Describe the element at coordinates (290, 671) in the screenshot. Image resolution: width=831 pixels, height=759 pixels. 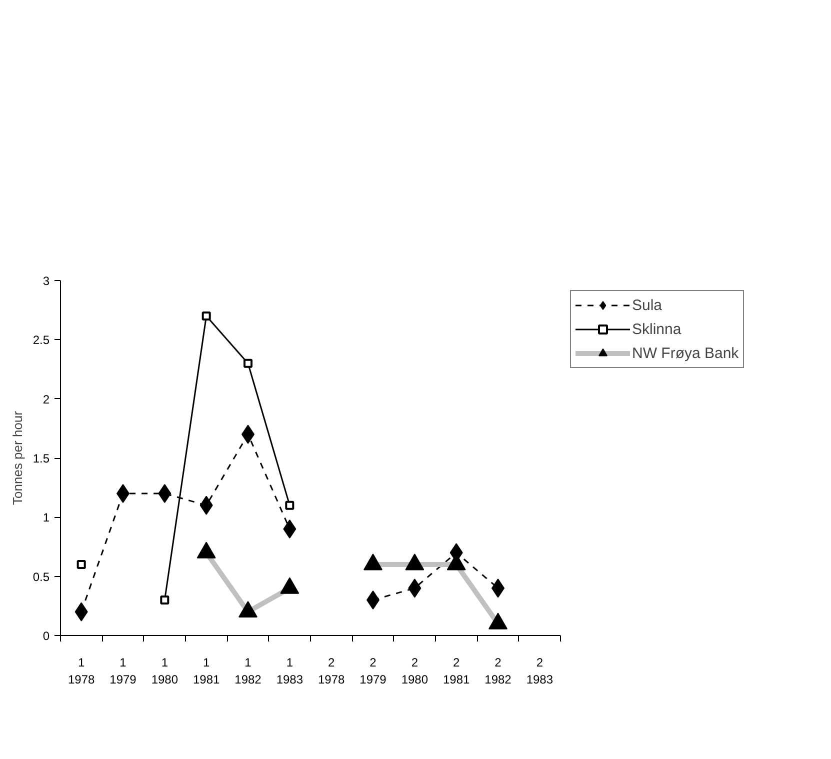
I see `x-tick-label: 1 1983` at that location.